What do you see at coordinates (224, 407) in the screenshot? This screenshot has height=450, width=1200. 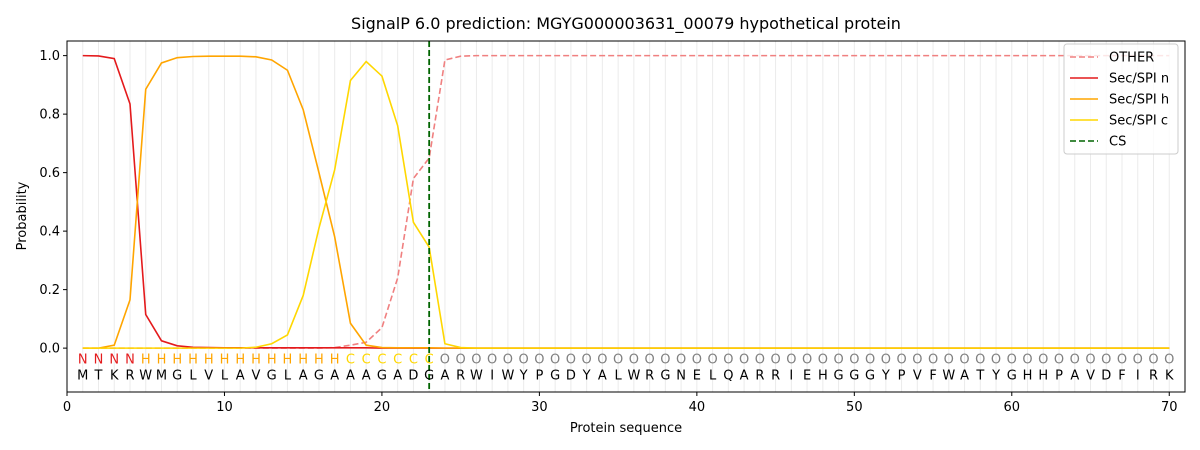 I see `x-tick-label: 10` at bounding box center [224, 407].